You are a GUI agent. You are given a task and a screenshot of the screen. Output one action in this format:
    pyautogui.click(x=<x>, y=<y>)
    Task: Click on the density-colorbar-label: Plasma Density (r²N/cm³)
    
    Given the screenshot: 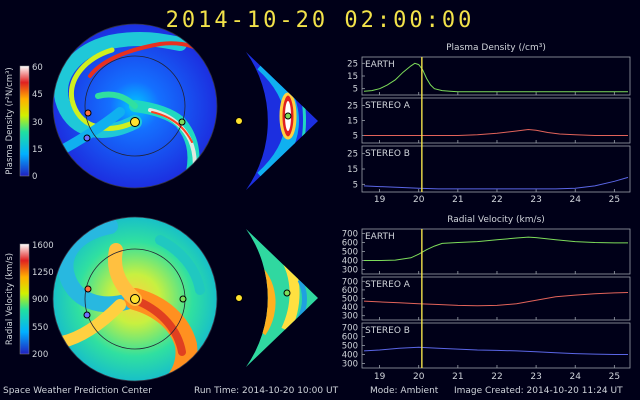 What is the action you would take?
    pyautogui.click(x=10, y=120)
    